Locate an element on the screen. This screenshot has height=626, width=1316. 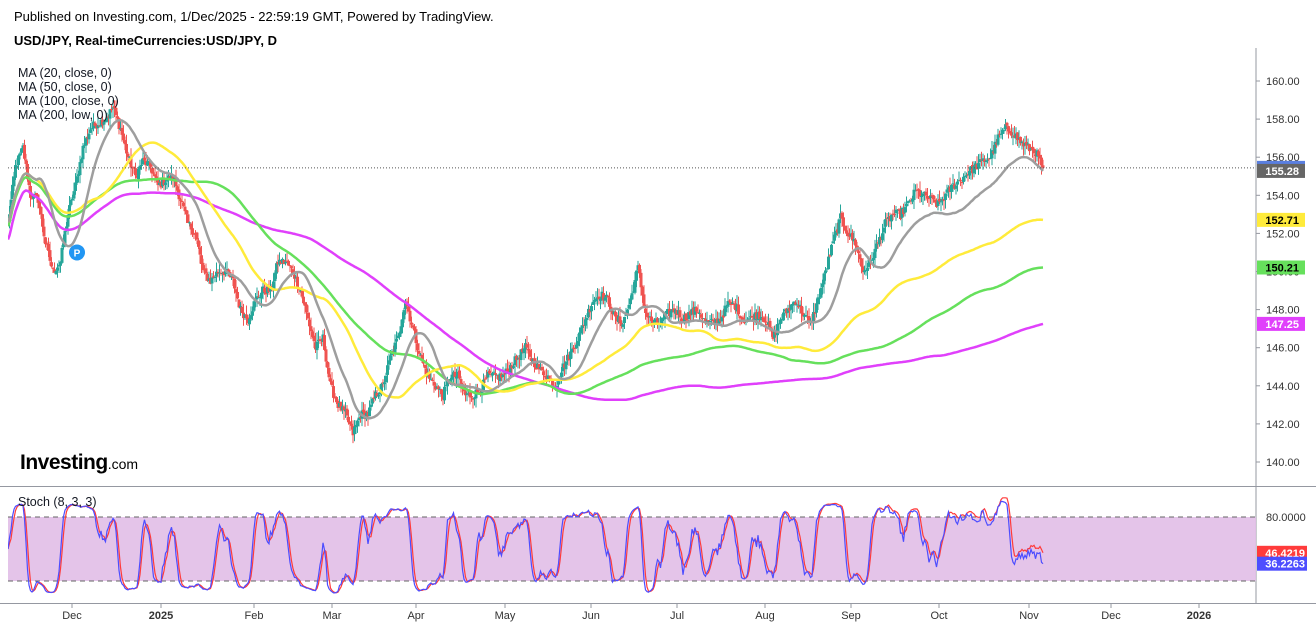
price-tick-label: 154.00 is located at coordinates (1283, 196).